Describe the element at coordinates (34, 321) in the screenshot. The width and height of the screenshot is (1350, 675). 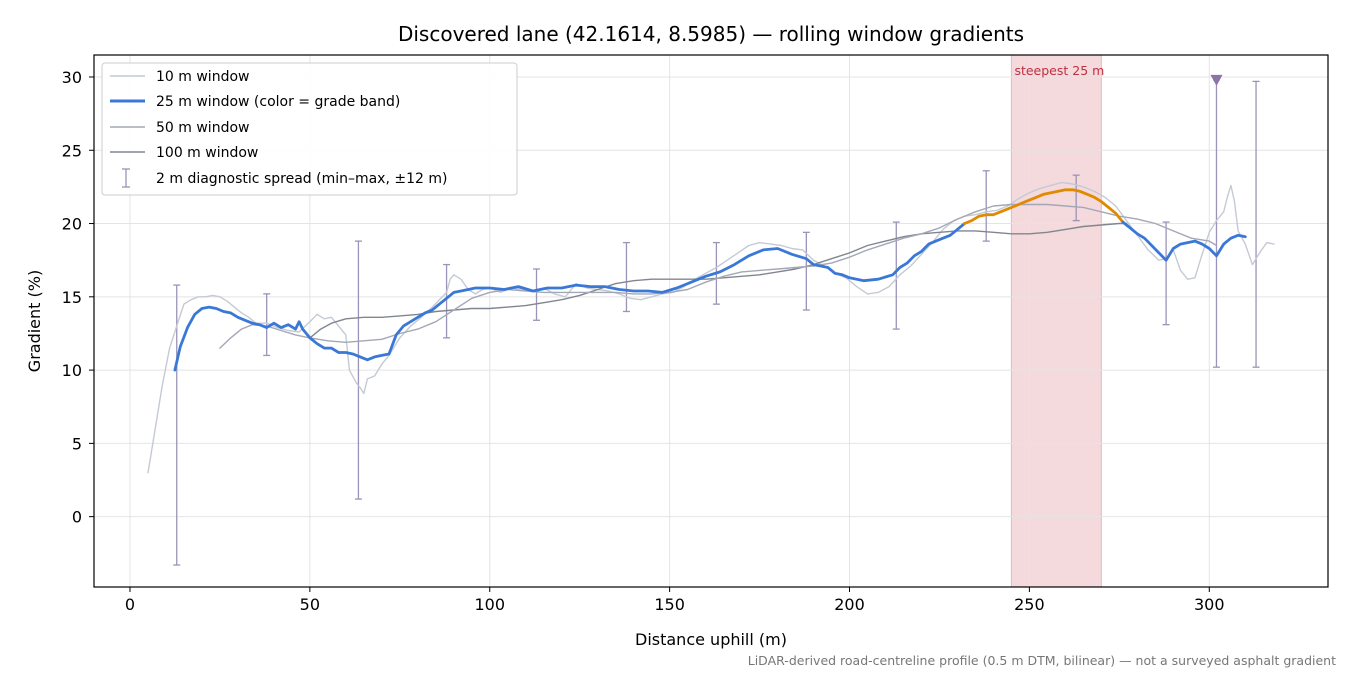
I see `y-axis-label: Gradient (%)` at that location.